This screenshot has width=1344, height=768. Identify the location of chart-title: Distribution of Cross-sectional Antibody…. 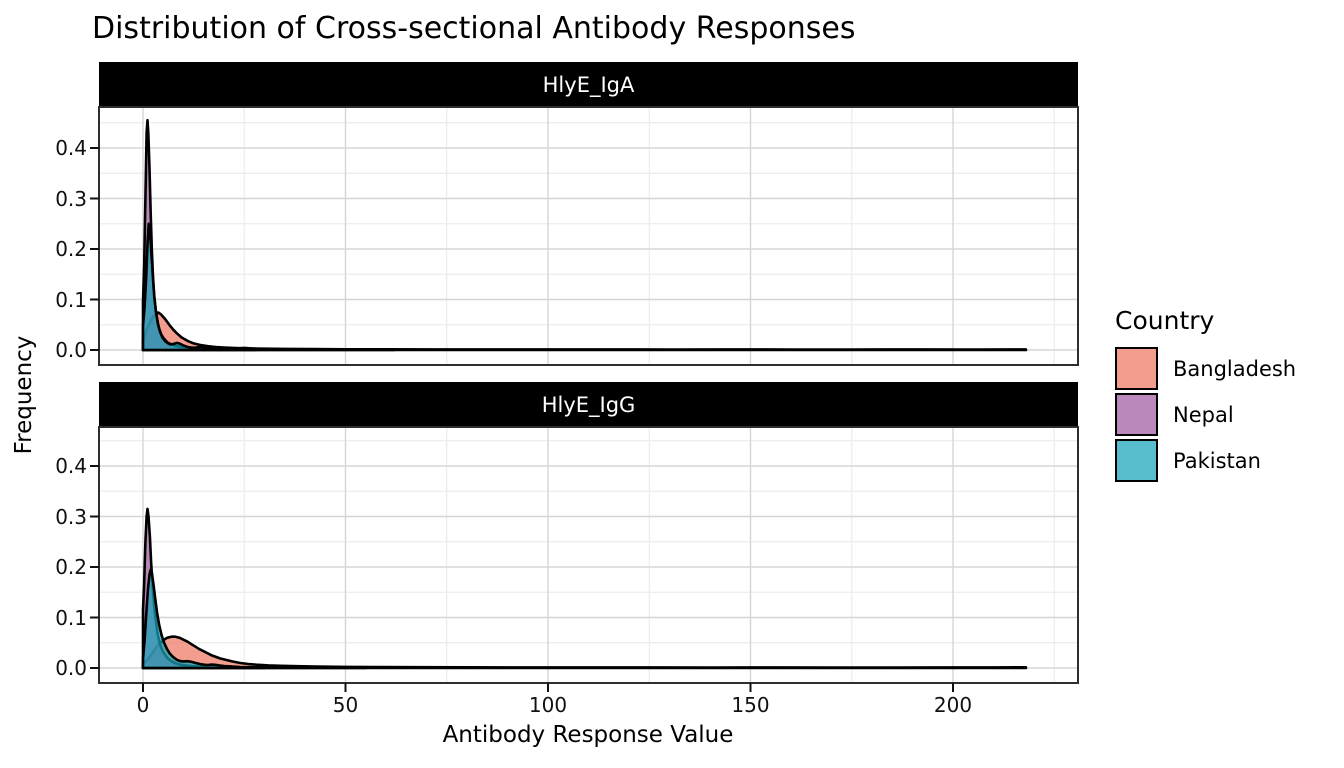
(474, 28).